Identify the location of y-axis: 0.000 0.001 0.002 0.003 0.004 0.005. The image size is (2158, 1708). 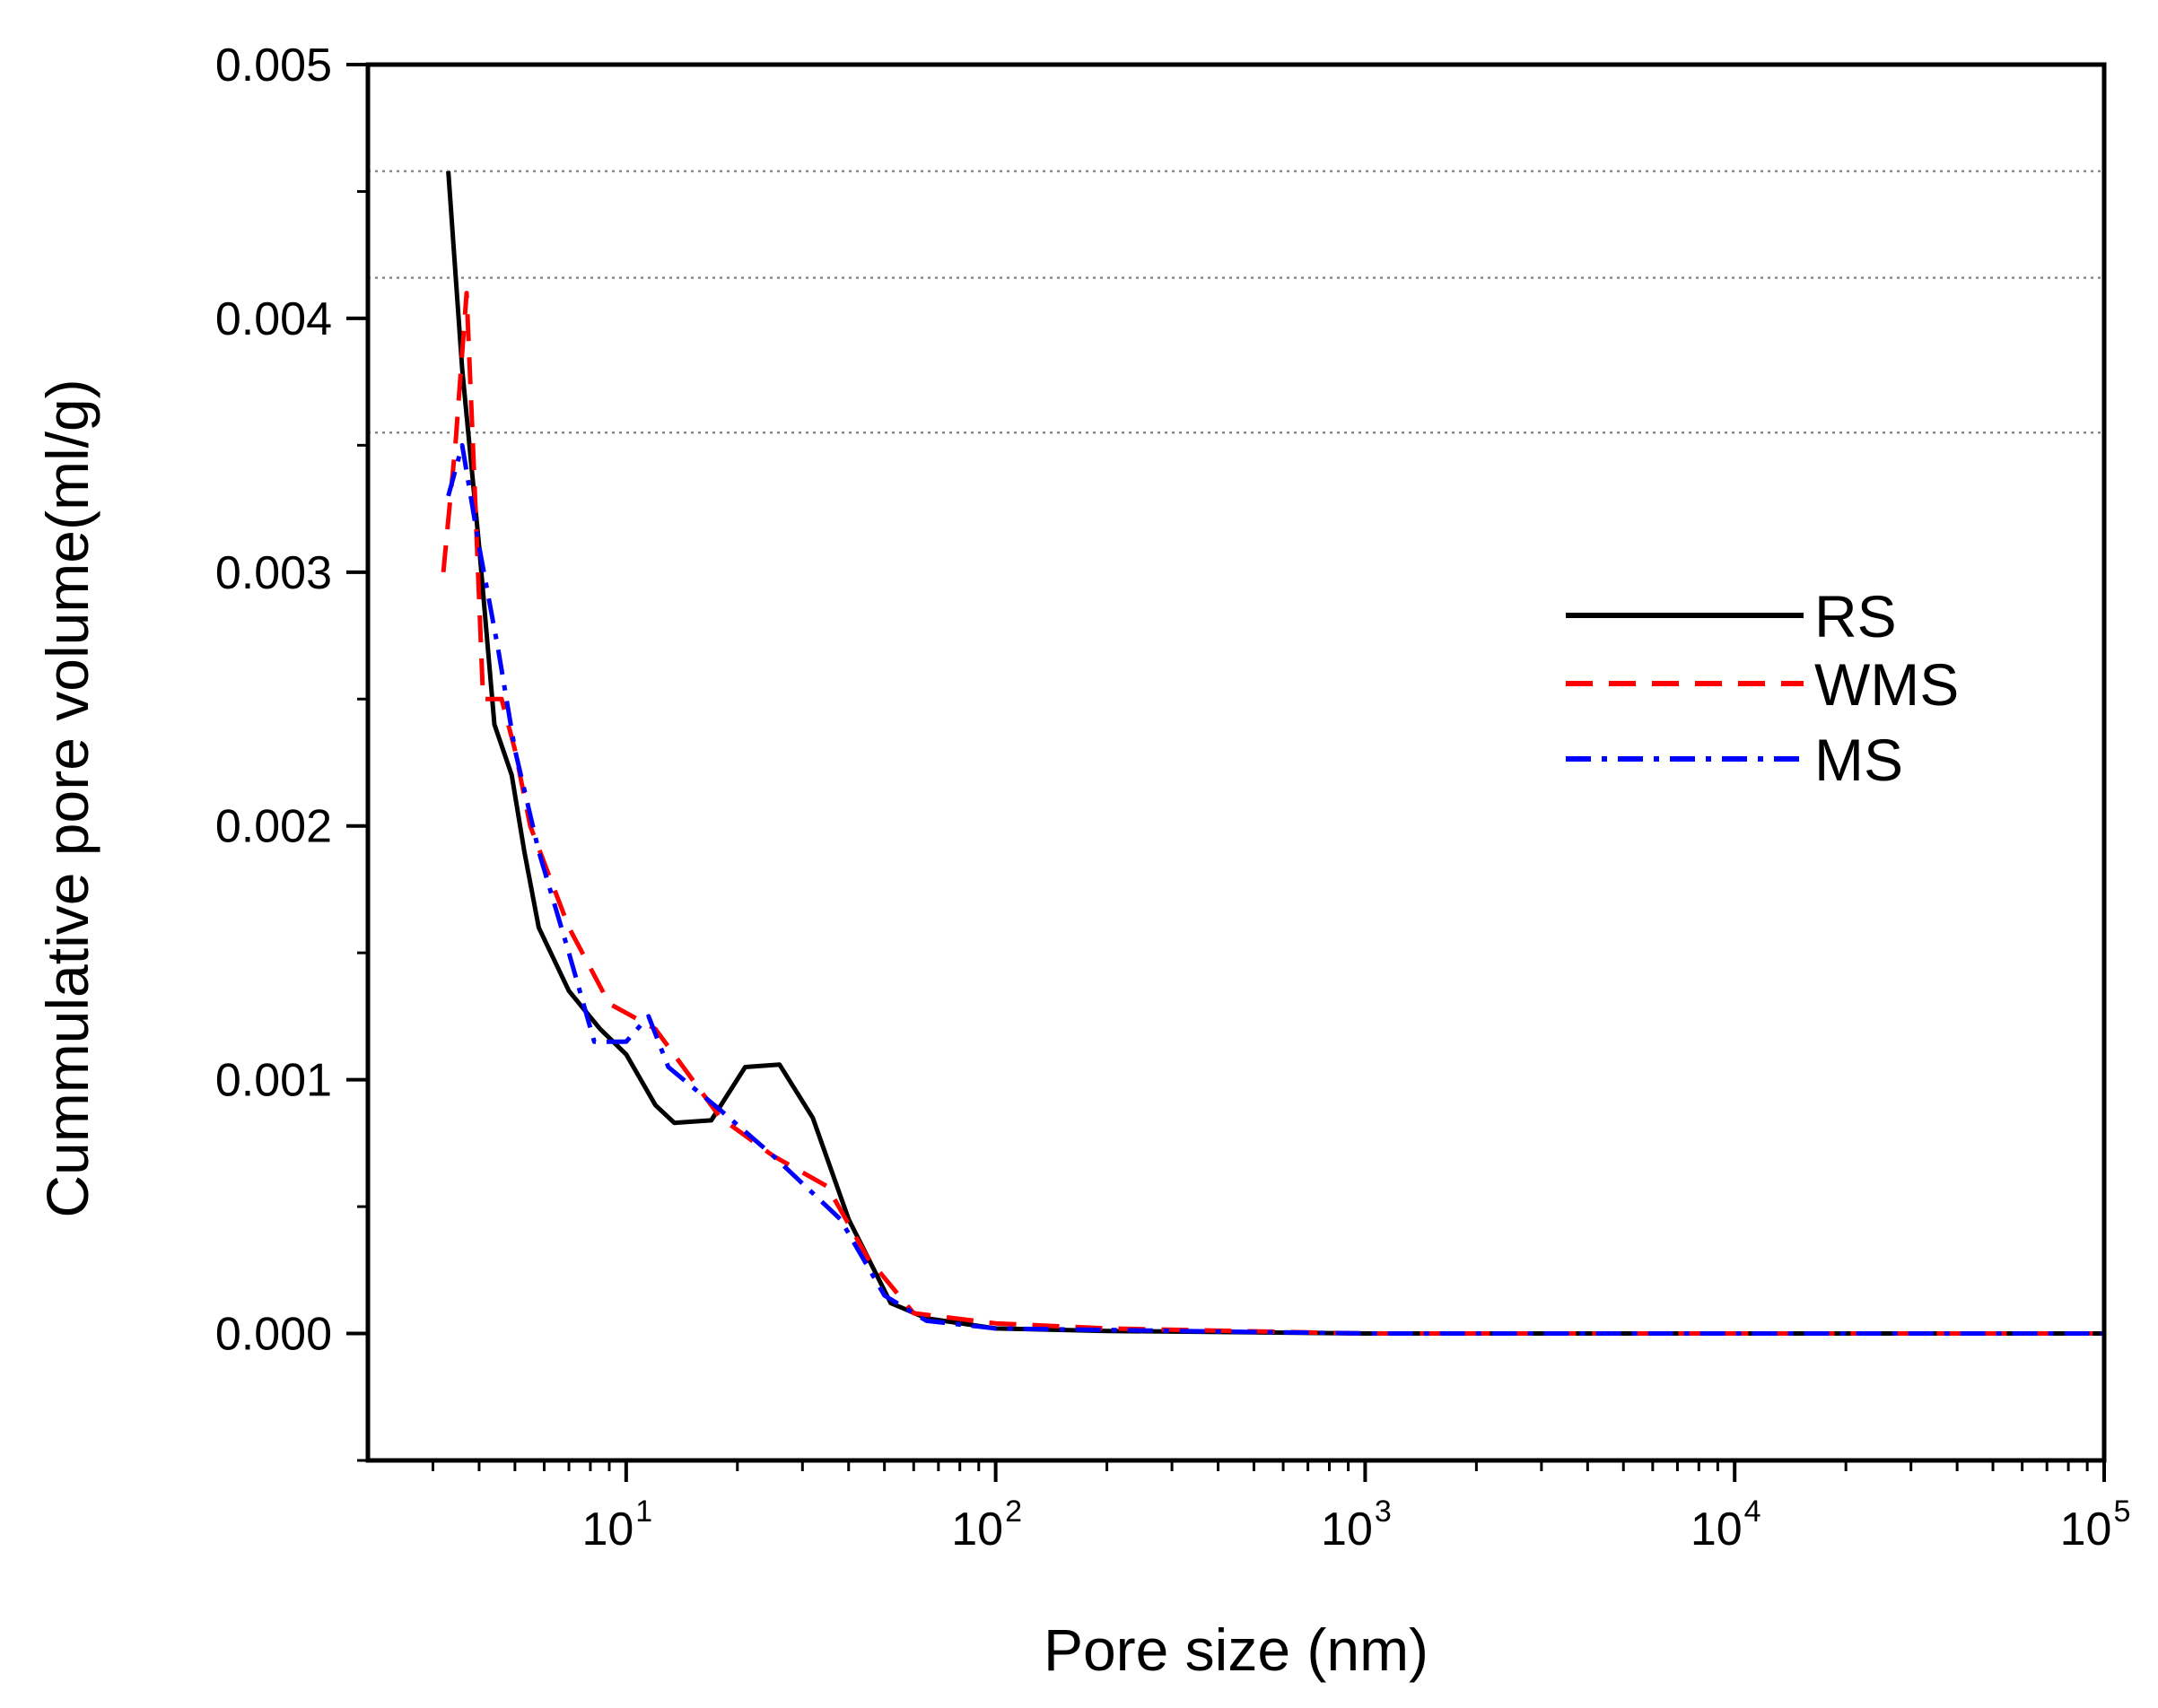
(292, 750).